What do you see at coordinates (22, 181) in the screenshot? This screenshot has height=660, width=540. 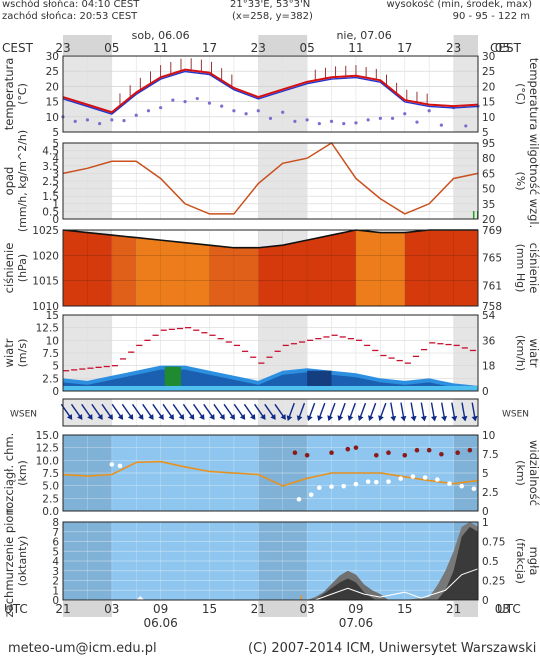 I see `precip-left-unit: (mm/h, kg/m^2/h)` at bounding box center [22, 181].